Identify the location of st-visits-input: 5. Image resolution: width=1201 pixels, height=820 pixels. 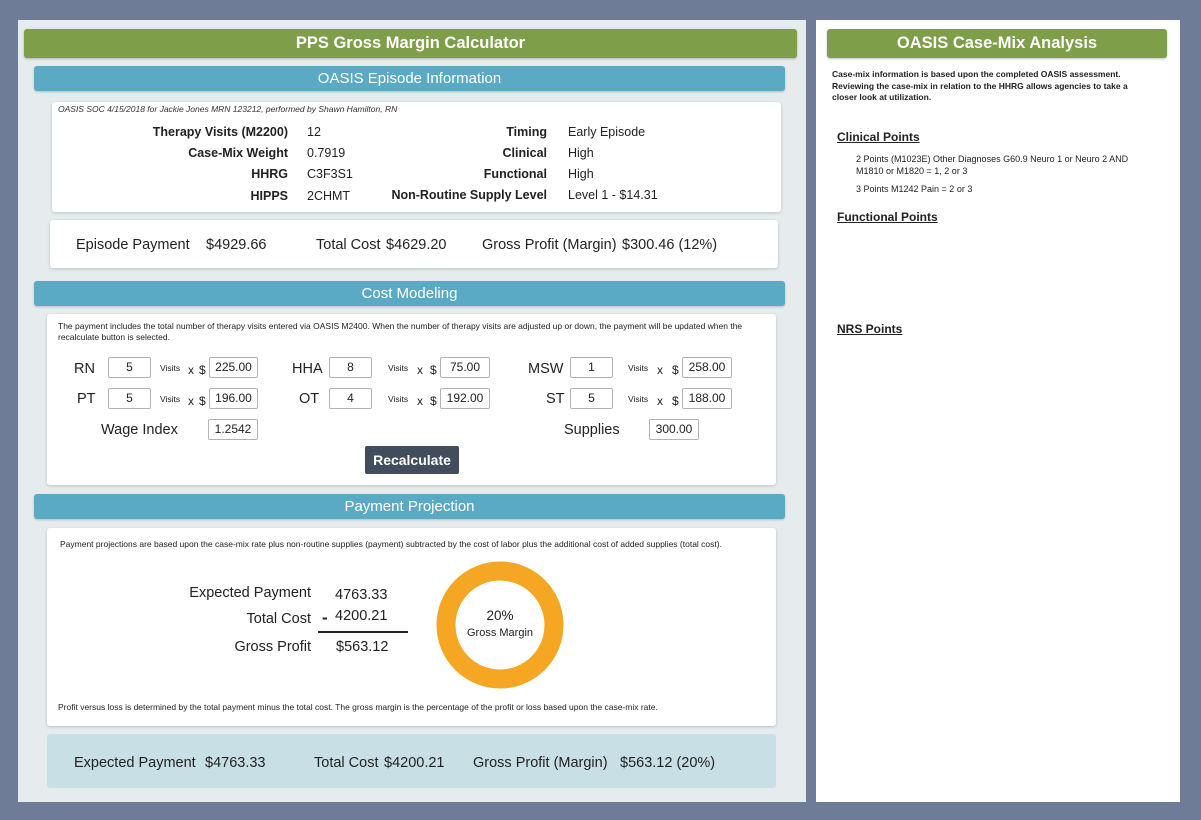
(591, 398).